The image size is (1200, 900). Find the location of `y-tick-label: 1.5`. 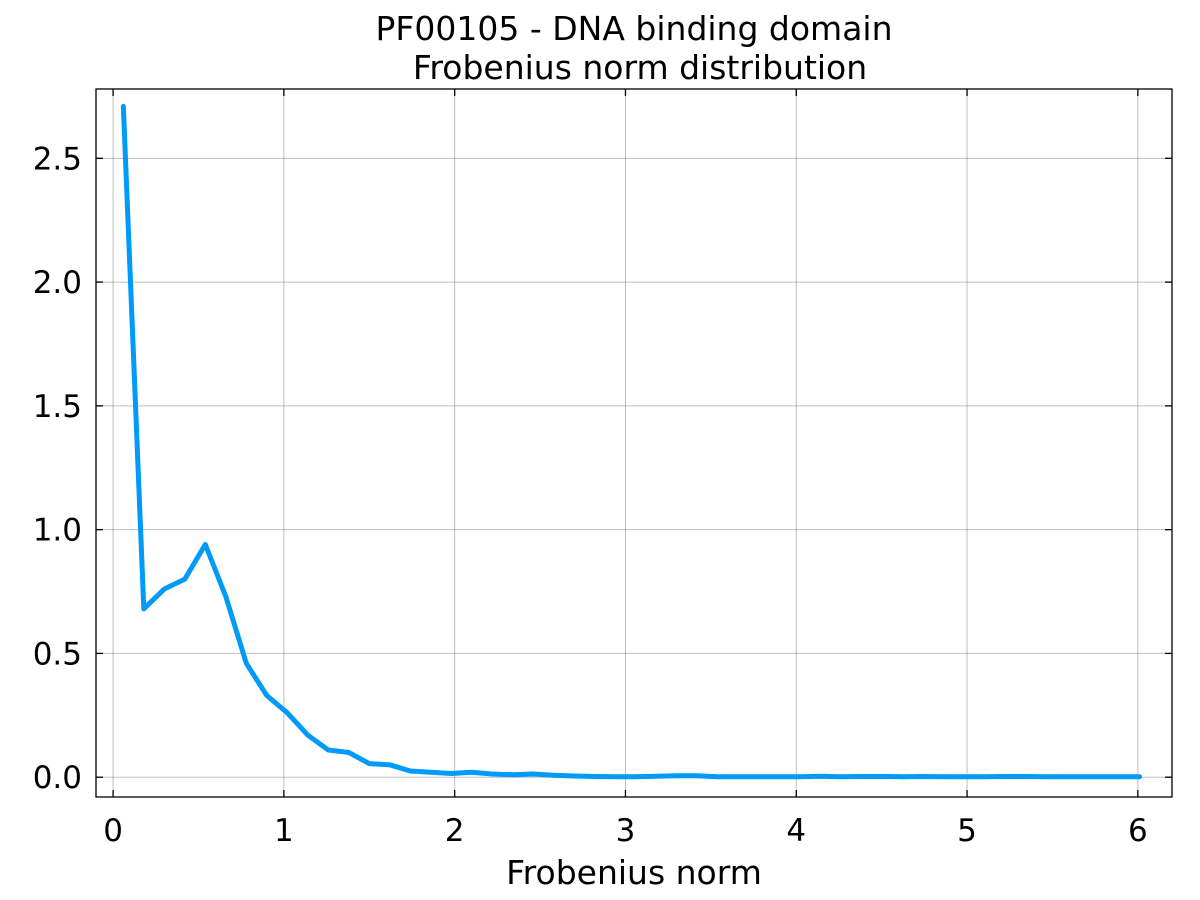

y-tick-label: 1.5 is located at coordinates (57, 407).